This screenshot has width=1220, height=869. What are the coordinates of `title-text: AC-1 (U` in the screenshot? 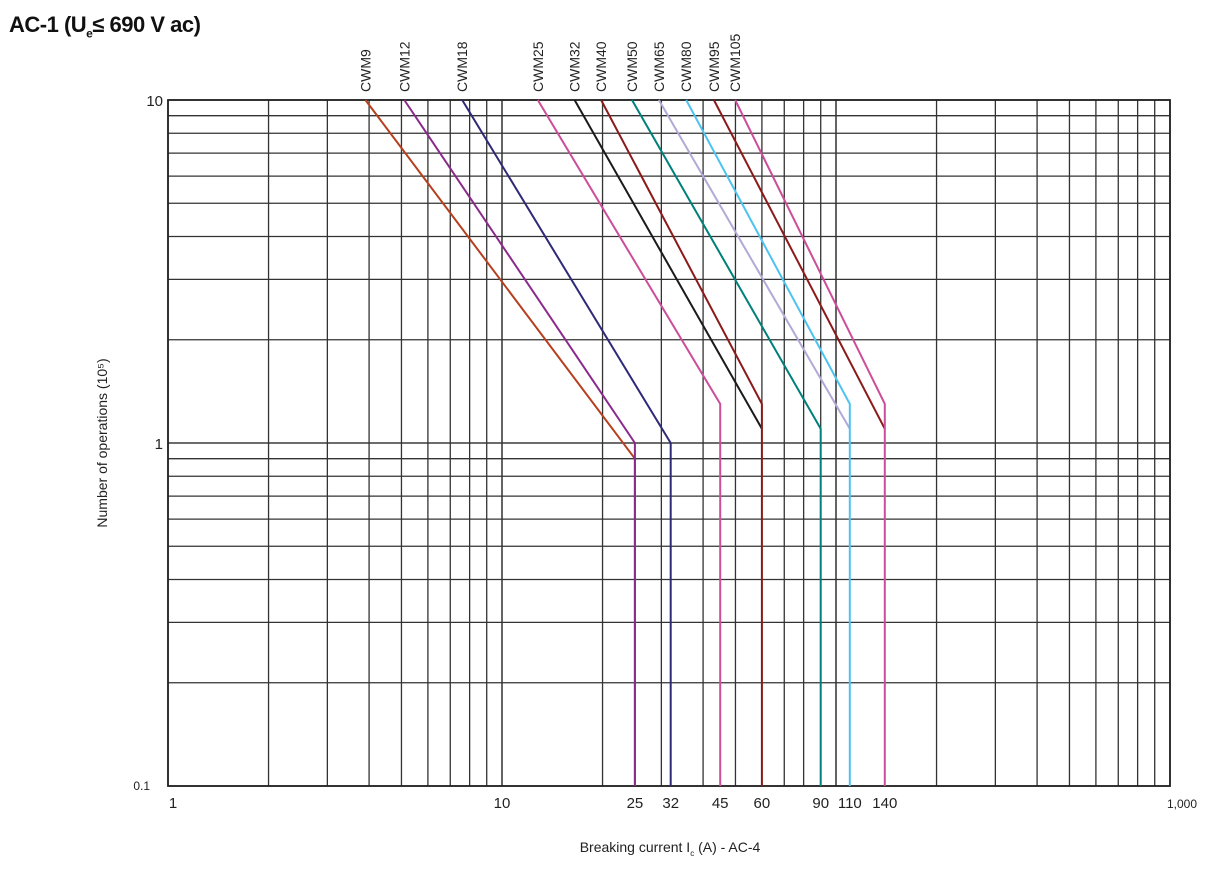 It's located at (48, 24).